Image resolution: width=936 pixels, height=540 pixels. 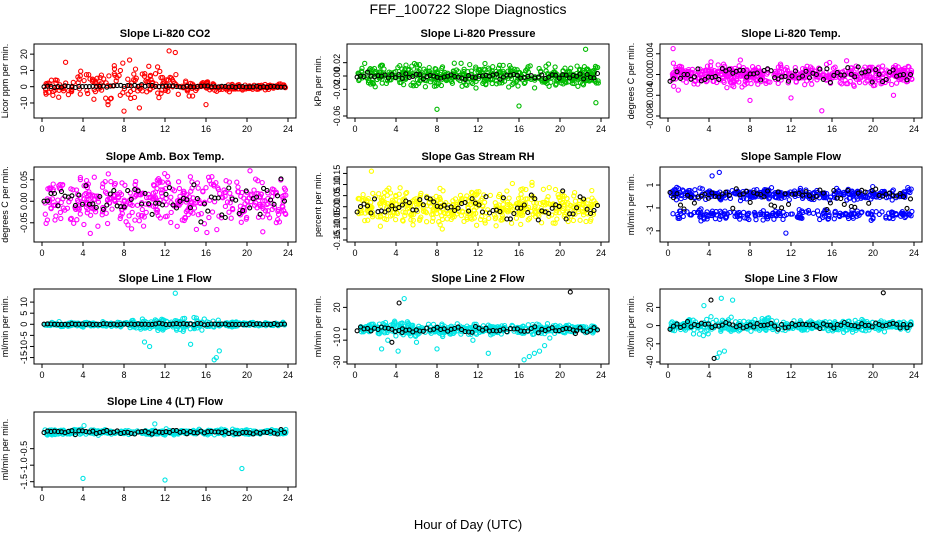 What do you see at coordinates (791, 202) in the screenshot?
I see `series-points` at bounding box center [791, 202].